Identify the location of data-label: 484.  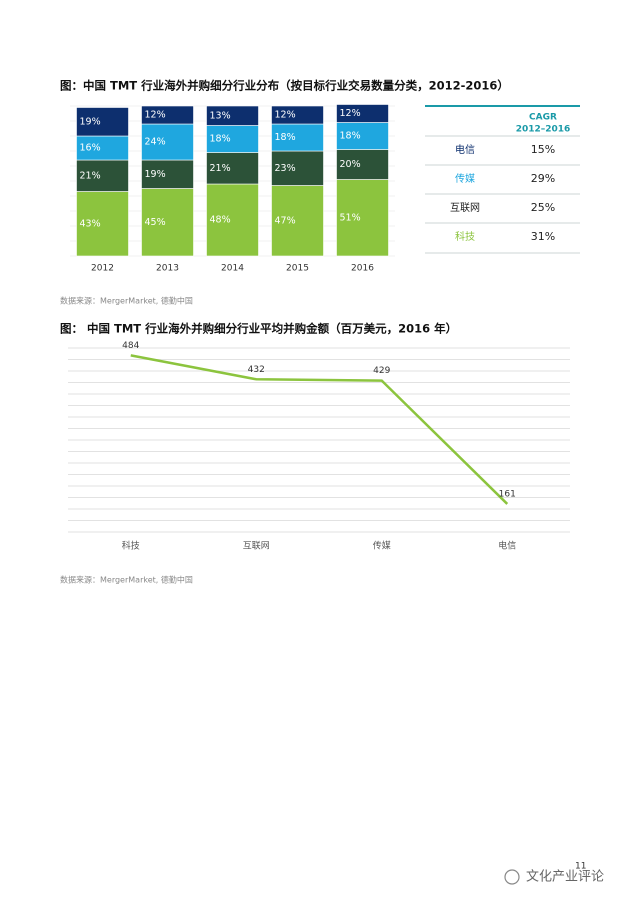
(130, 346).